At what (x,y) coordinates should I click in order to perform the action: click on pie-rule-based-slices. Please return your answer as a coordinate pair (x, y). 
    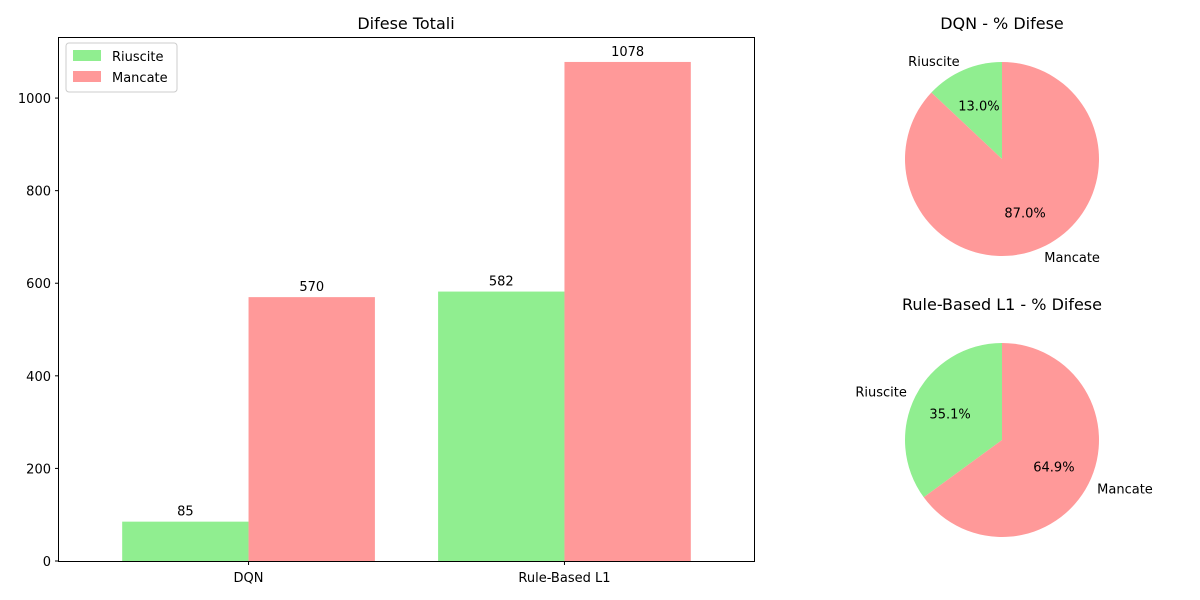
    Looking at the image, I should click on (1002, 439).